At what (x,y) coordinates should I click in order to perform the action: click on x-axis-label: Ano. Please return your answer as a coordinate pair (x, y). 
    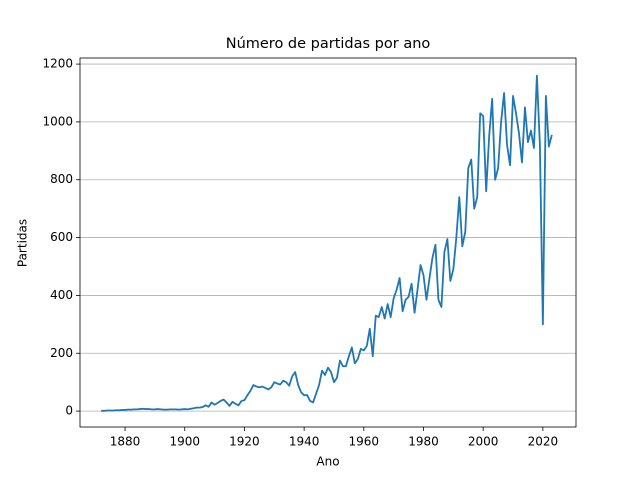
    Looking at the image, I should click on (327, 462).